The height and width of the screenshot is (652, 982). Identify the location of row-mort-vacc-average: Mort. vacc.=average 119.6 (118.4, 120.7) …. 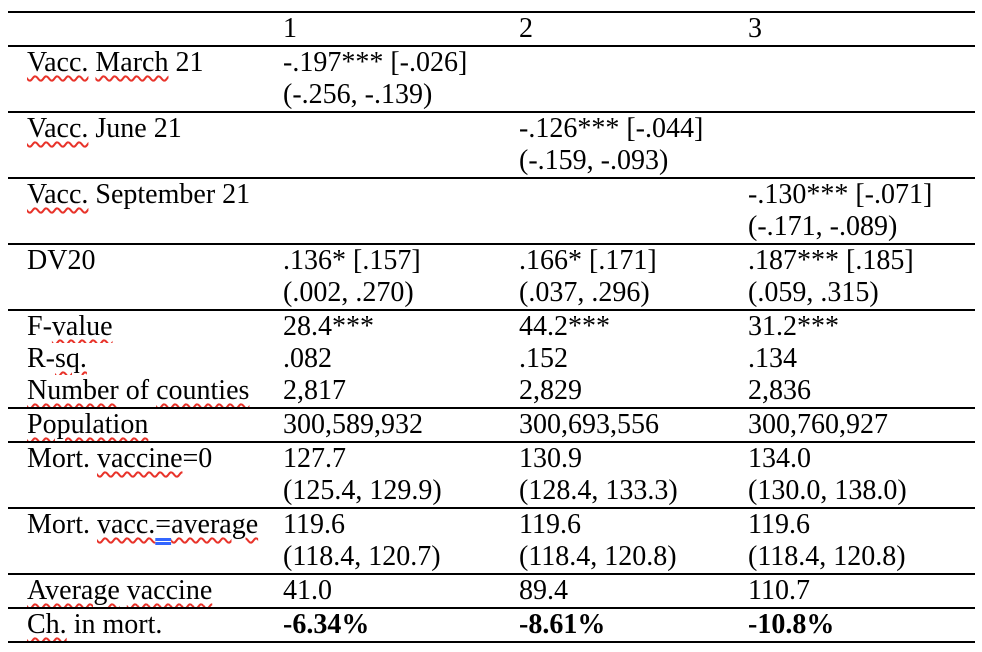
(491, 541).